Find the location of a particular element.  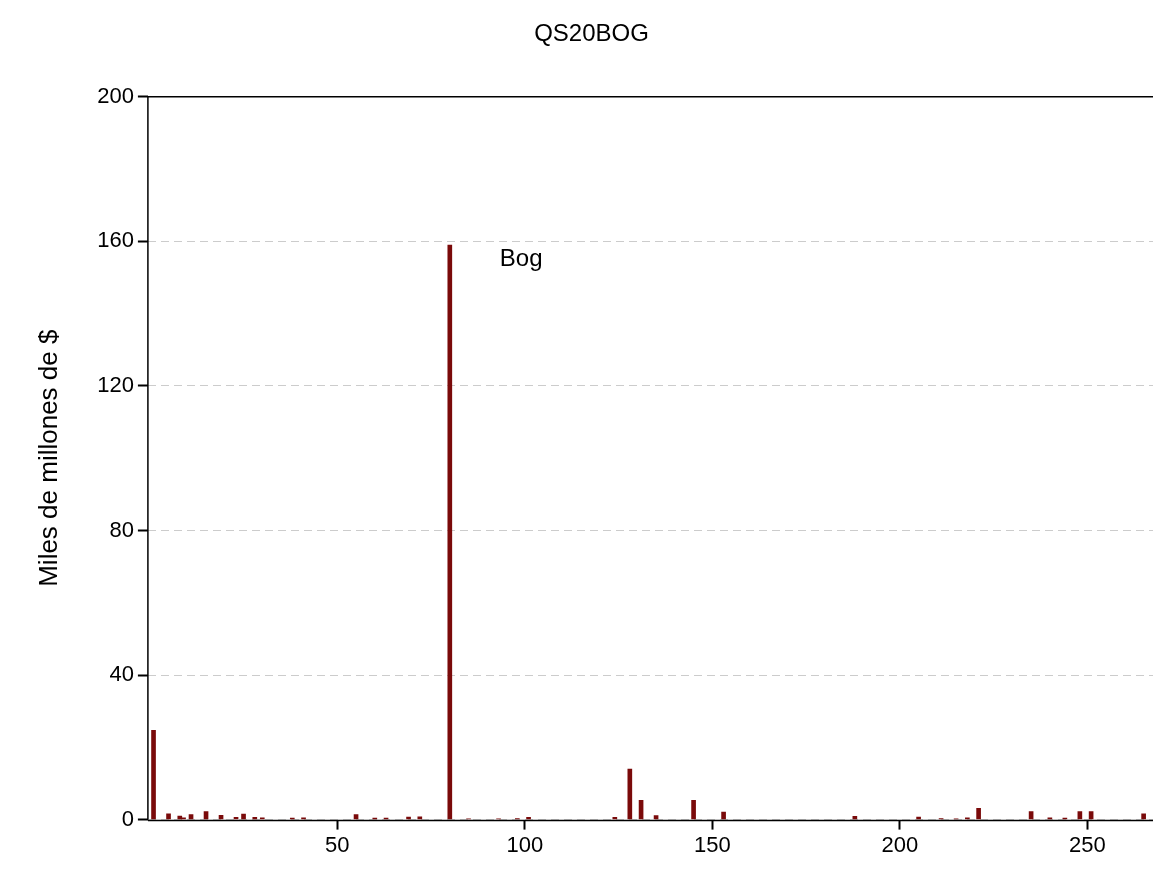

y-tick-label: 0 is located at coordinates (127, 818).